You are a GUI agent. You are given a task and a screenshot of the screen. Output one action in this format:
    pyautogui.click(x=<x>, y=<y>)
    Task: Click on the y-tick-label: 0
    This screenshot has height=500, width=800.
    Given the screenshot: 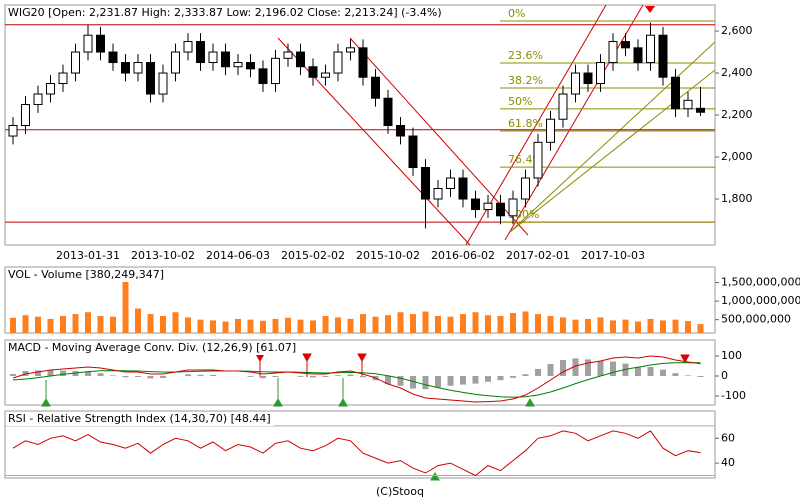 What is the action you would take?
    pyautogui.click(x=724, y=375)
    